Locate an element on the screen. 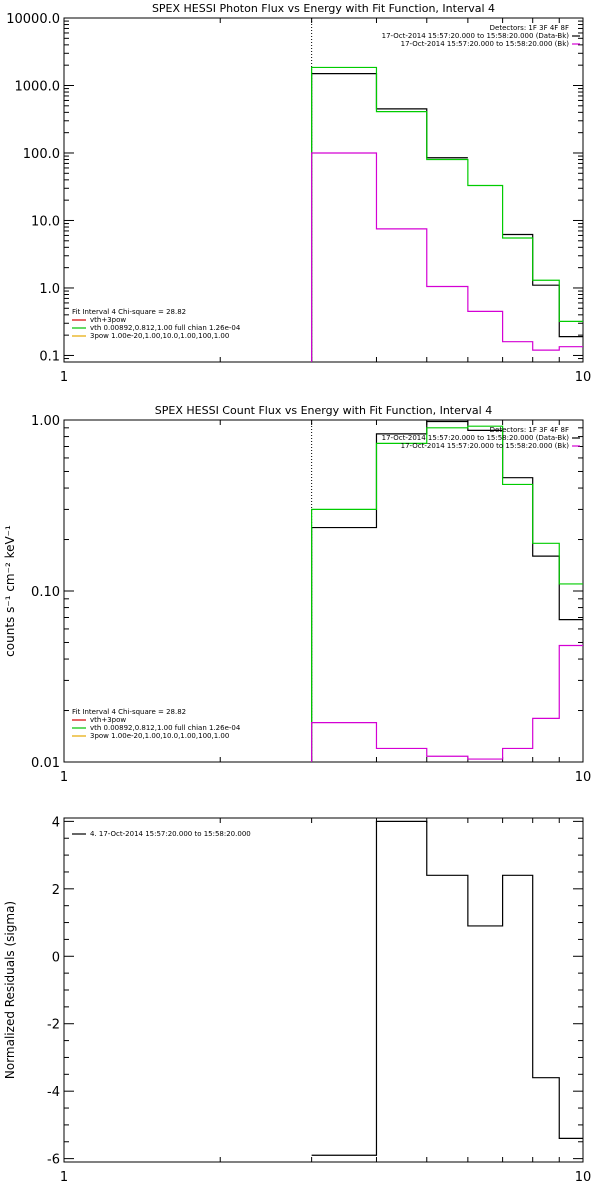  y-tick-label: -6 is located at coordinates (53, 1160).